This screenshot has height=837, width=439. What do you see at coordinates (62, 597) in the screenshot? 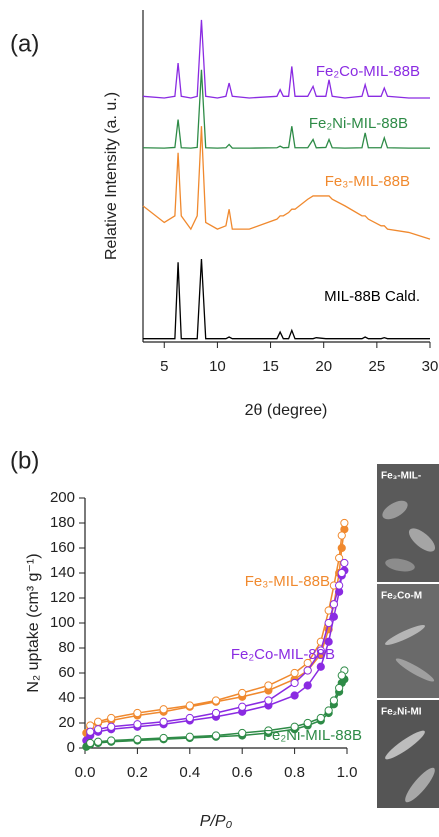
I see `y-tick-label: 120` at bounding box center [62, 597].